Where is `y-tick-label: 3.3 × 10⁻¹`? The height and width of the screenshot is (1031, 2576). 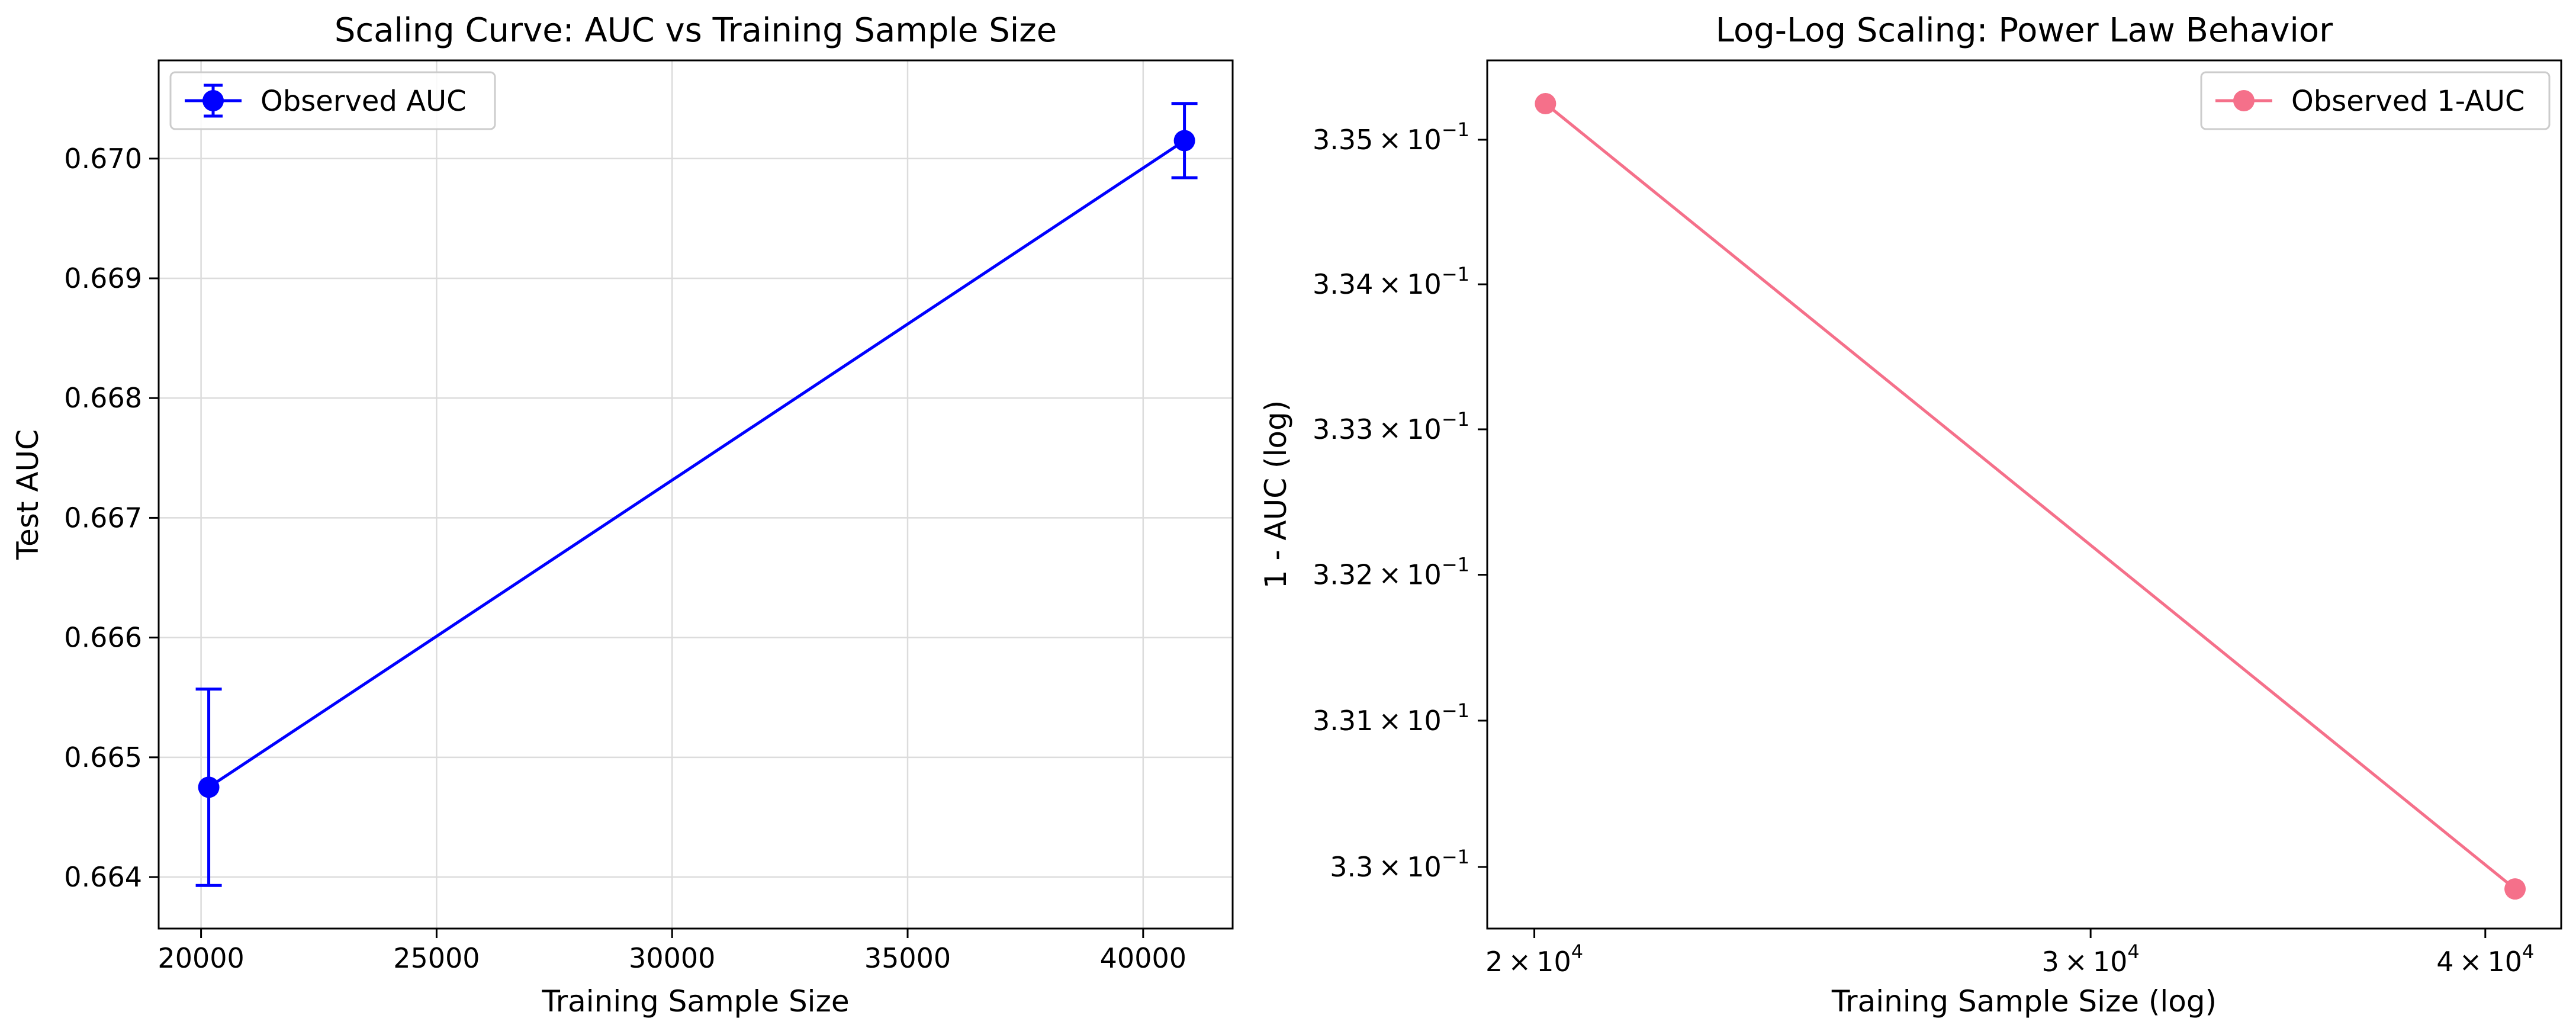 y-tick-label: 3.3 × 10⁻¹ is located at coordinates (1399, 864).